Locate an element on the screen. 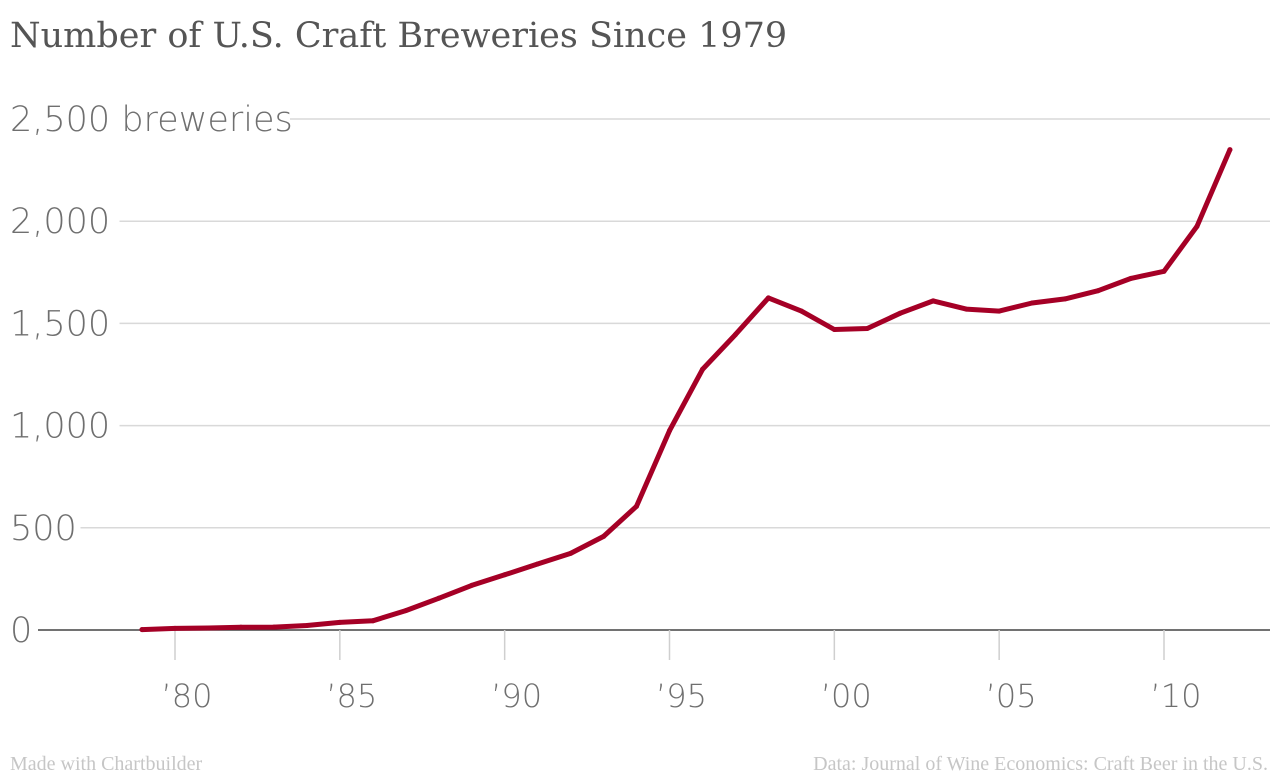 This screenshot has width=1280, height=776. y-tick-label: 2,000 is located at coordinates (60, 222).